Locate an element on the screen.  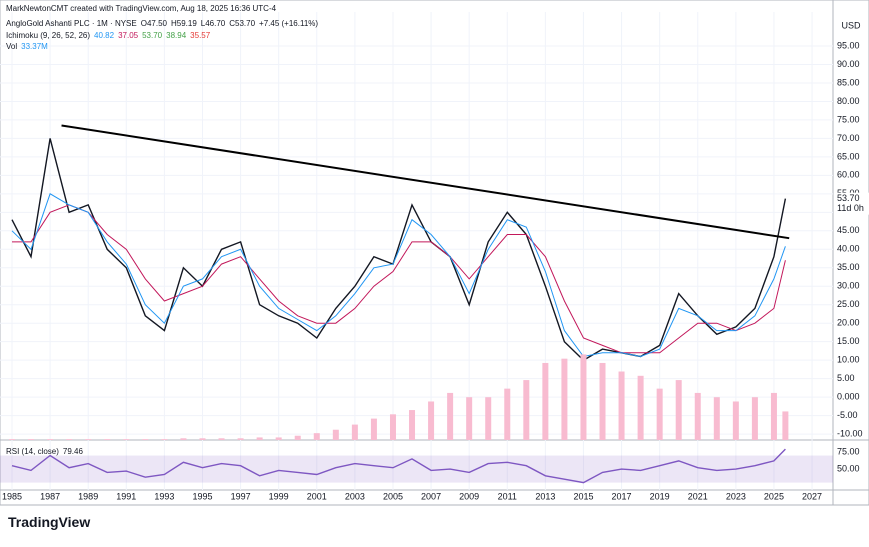
rsi-label: RSI (14, close) is located at coordinates (32, 451).